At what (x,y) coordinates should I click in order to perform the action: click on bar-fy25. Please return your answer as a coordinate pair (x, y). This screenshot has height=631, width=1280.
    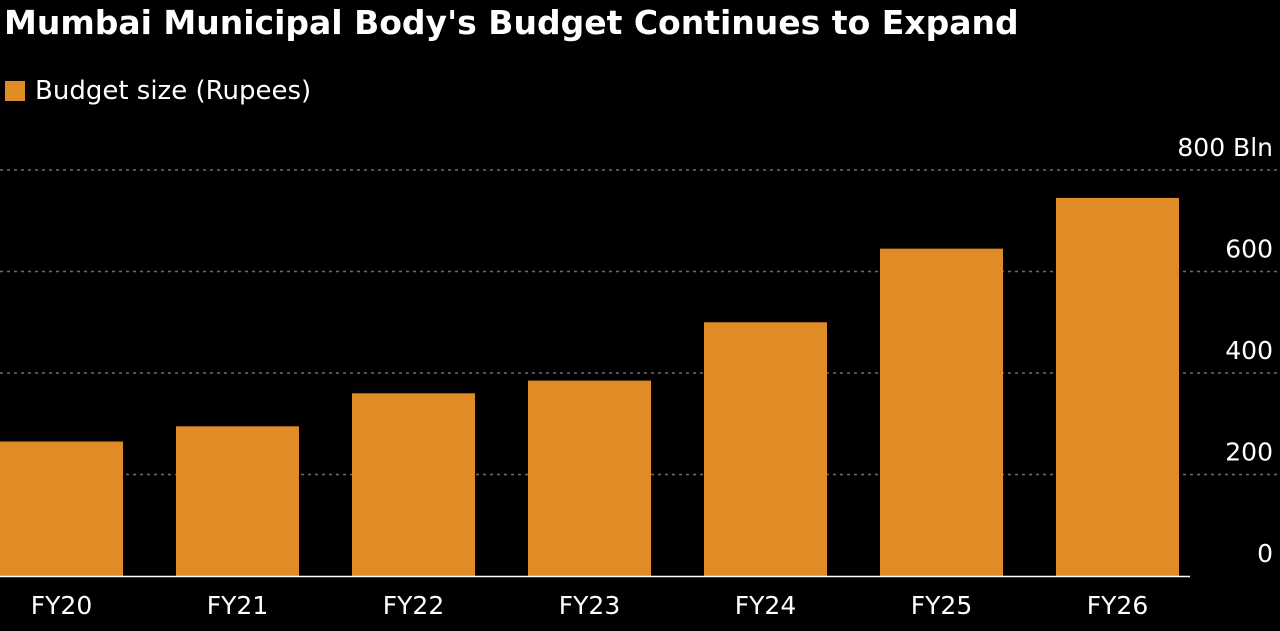
    Looking at the image, I should click on (941, 412).